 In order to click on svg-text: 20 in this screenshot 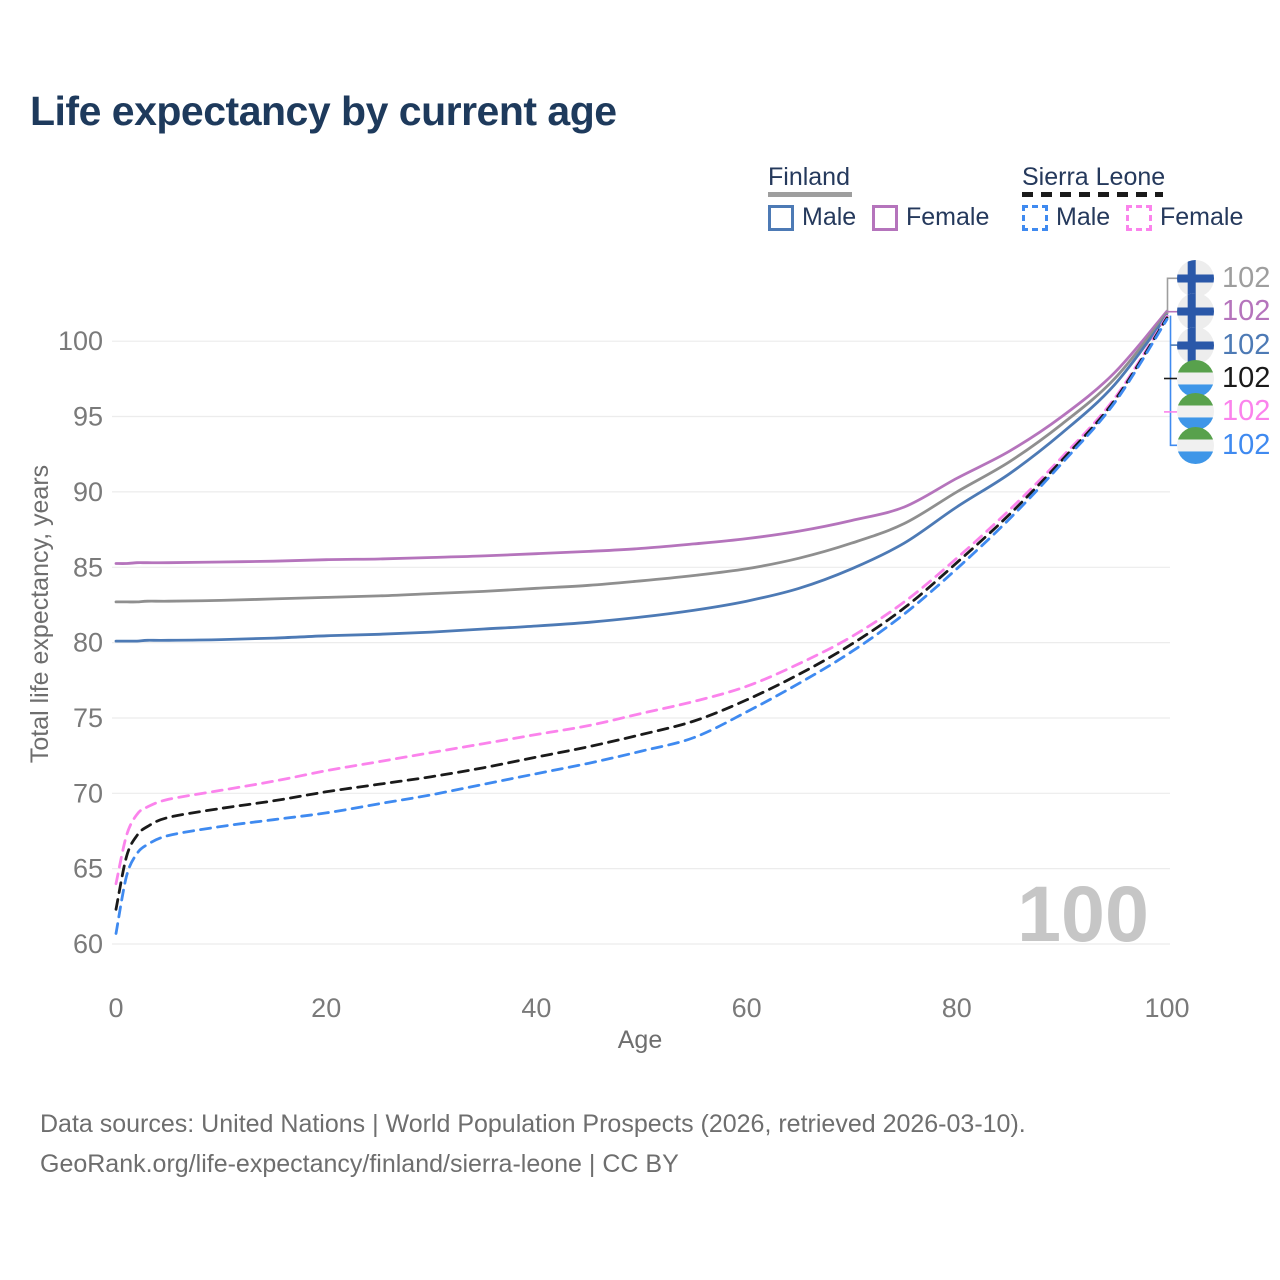, I will do `click(326, 1008)`.